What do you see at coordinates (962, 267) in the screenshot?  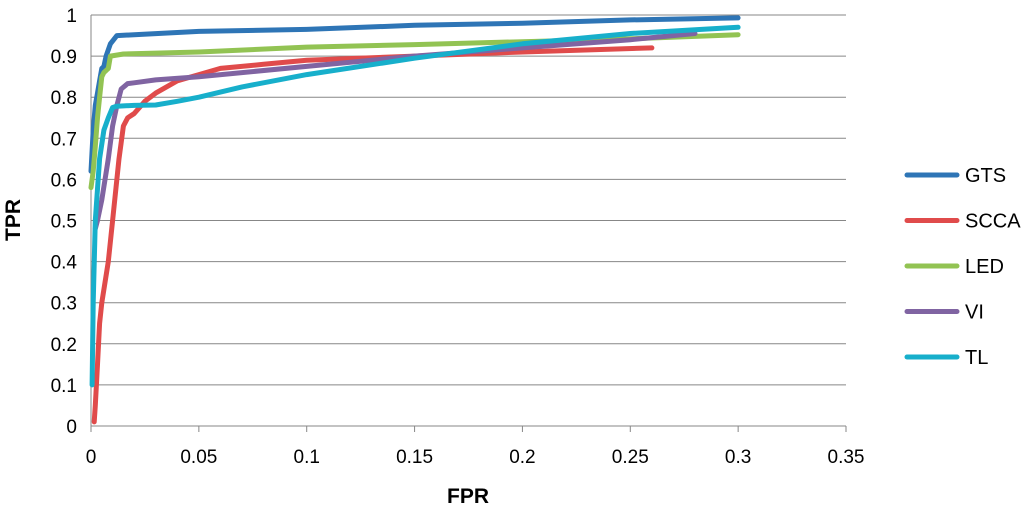 I see `legend: GTS SCCA LED VI TL` at bounding box center [962, 267].